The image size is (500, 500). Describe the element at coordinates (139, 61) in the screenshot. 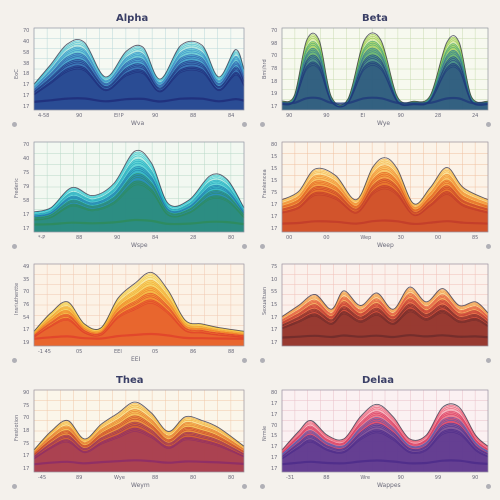

I see `series-line` at that location.